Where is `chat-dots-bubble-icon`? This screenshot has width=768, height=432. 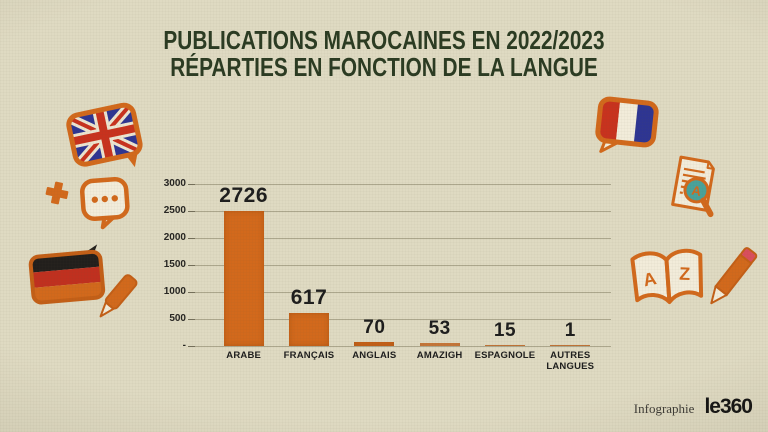
chat-dots-bubble-icon is located at coordinates (105, 202).